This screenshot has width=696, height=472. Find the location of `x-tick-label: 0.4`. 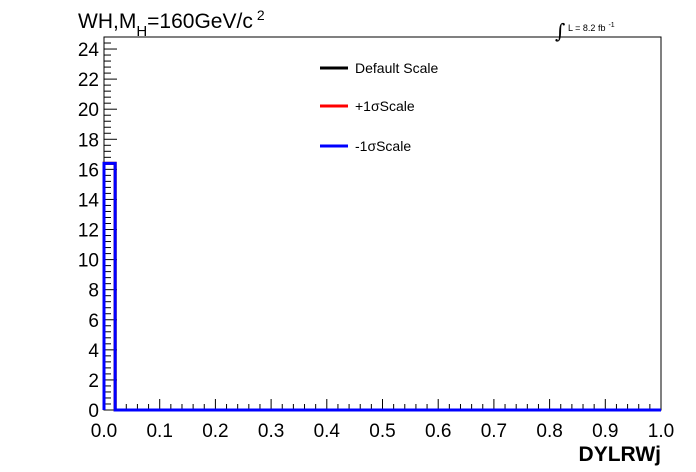

x-tick-label: 0.4 is located at coordinates (327, 431).